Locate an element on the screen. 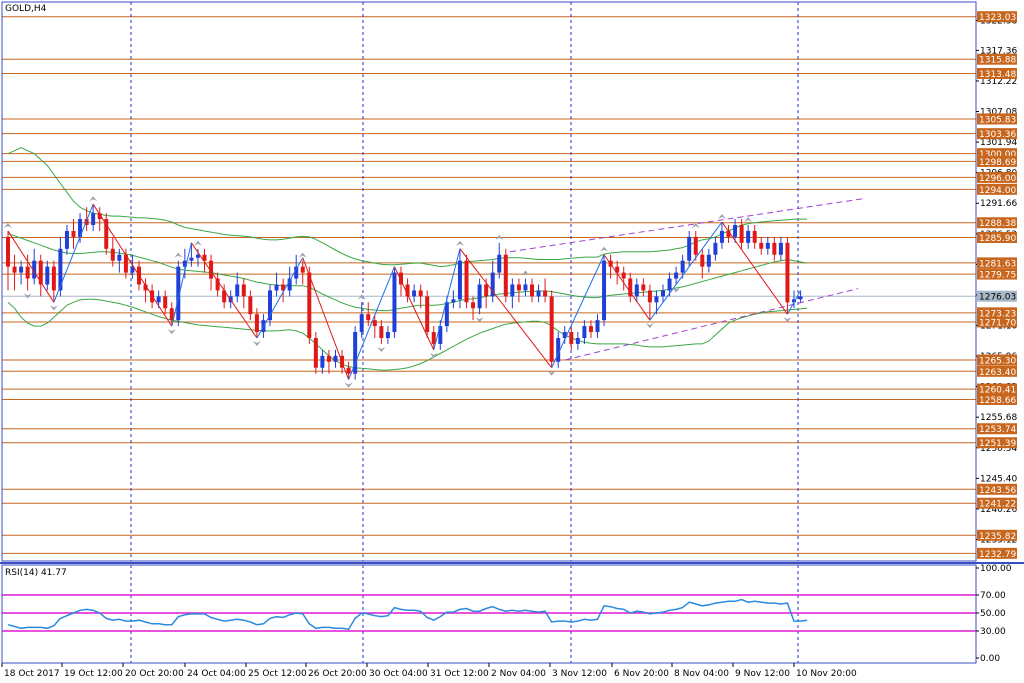 Image resolution: width=1024 pixels, height=683 pixels. price-level-tag-label: 1251.39 is located at coordinates (997, 444).